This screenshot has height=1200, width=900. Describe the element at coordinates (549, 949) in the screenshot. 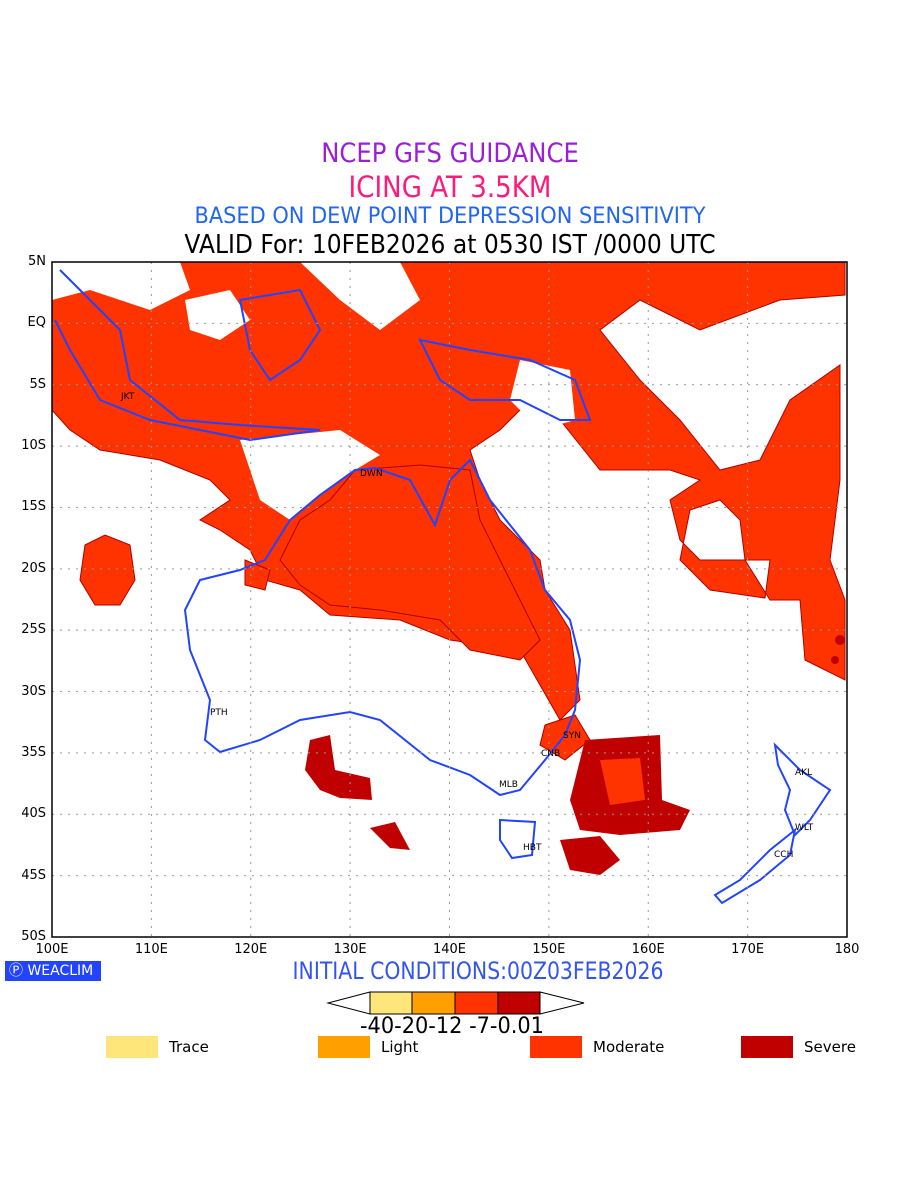

I see `lon-tick-label: 150E` at that location.